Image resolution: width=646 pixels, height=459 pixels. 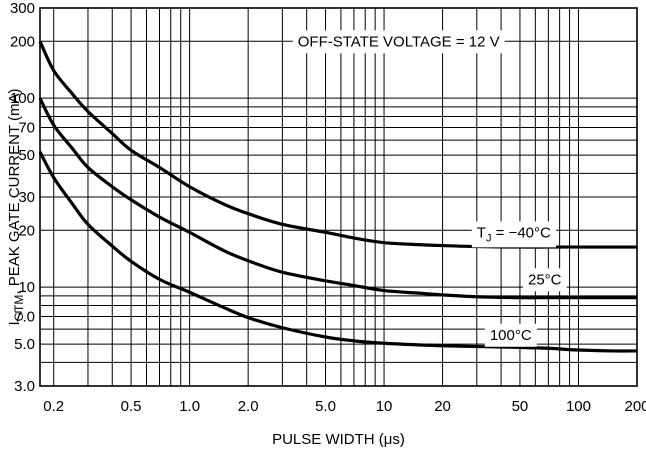 What do you see at coordinates (520, 406) in the screenshot?
I see `x-tick-label: 50` at bounding box center [520, 406].